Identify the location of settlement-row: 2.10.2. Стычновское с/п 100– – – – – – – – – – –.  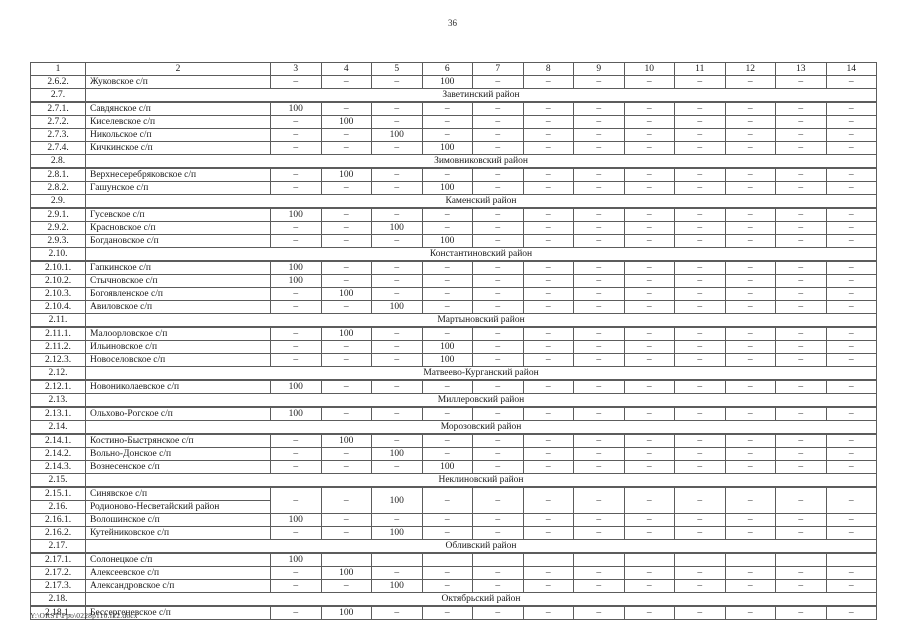
(453, 281).